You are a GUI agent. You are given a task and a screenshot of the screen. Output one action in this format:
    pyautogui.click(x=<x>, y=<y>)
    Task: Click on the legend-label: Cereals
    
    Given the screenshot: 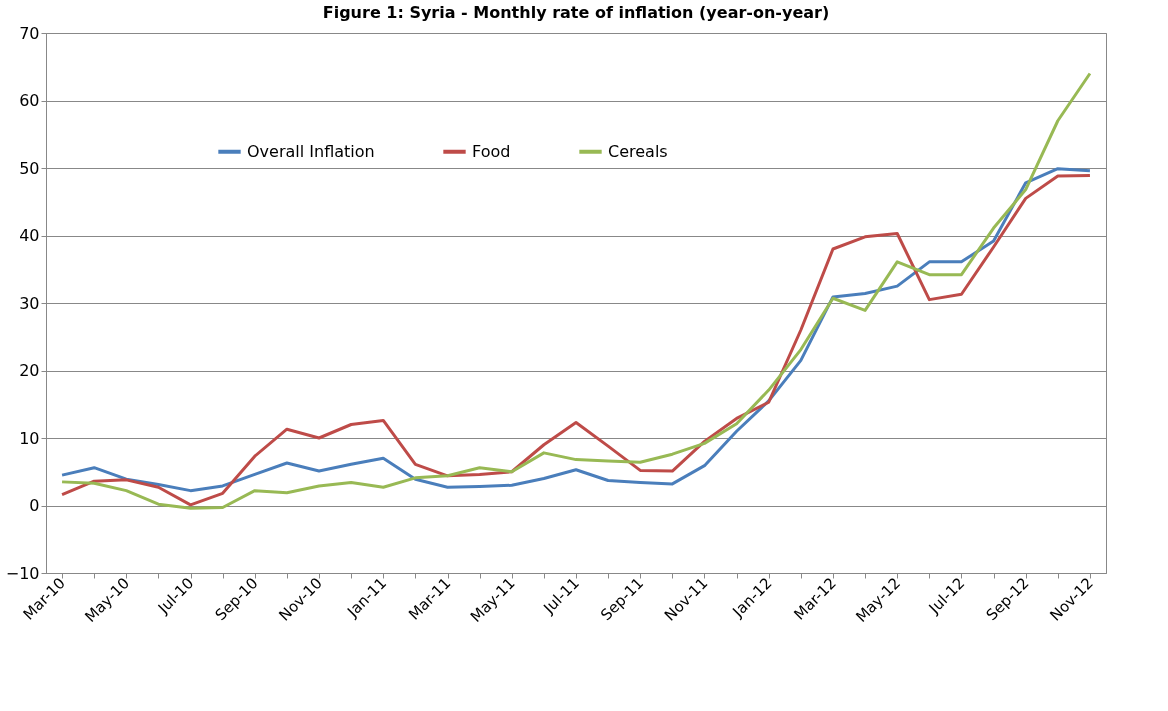 What is the action you would take?
    pyautogui.click(x=638, y=151)
    